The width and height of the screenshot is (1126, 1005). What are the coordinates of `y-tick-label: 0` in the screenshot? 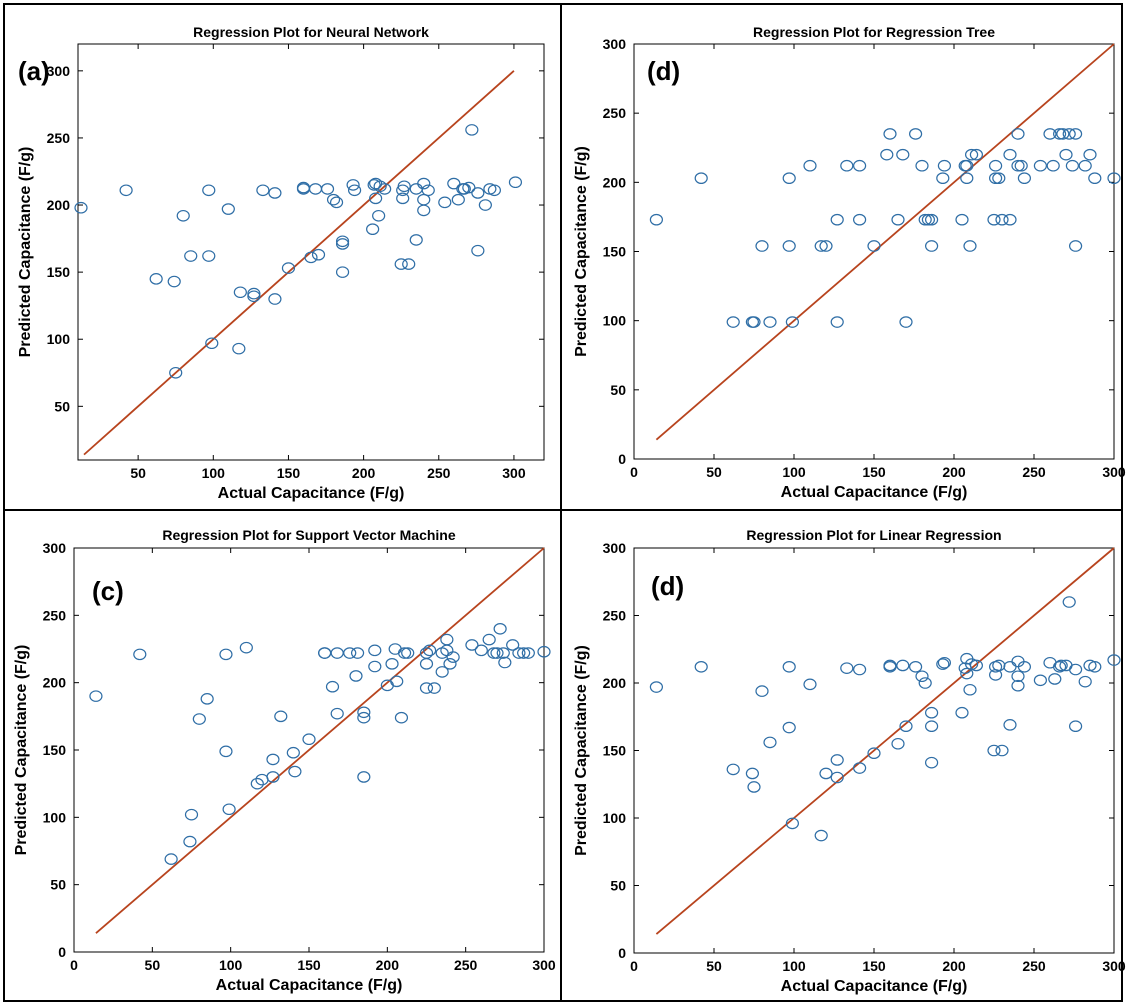 It's located at (62, 952).